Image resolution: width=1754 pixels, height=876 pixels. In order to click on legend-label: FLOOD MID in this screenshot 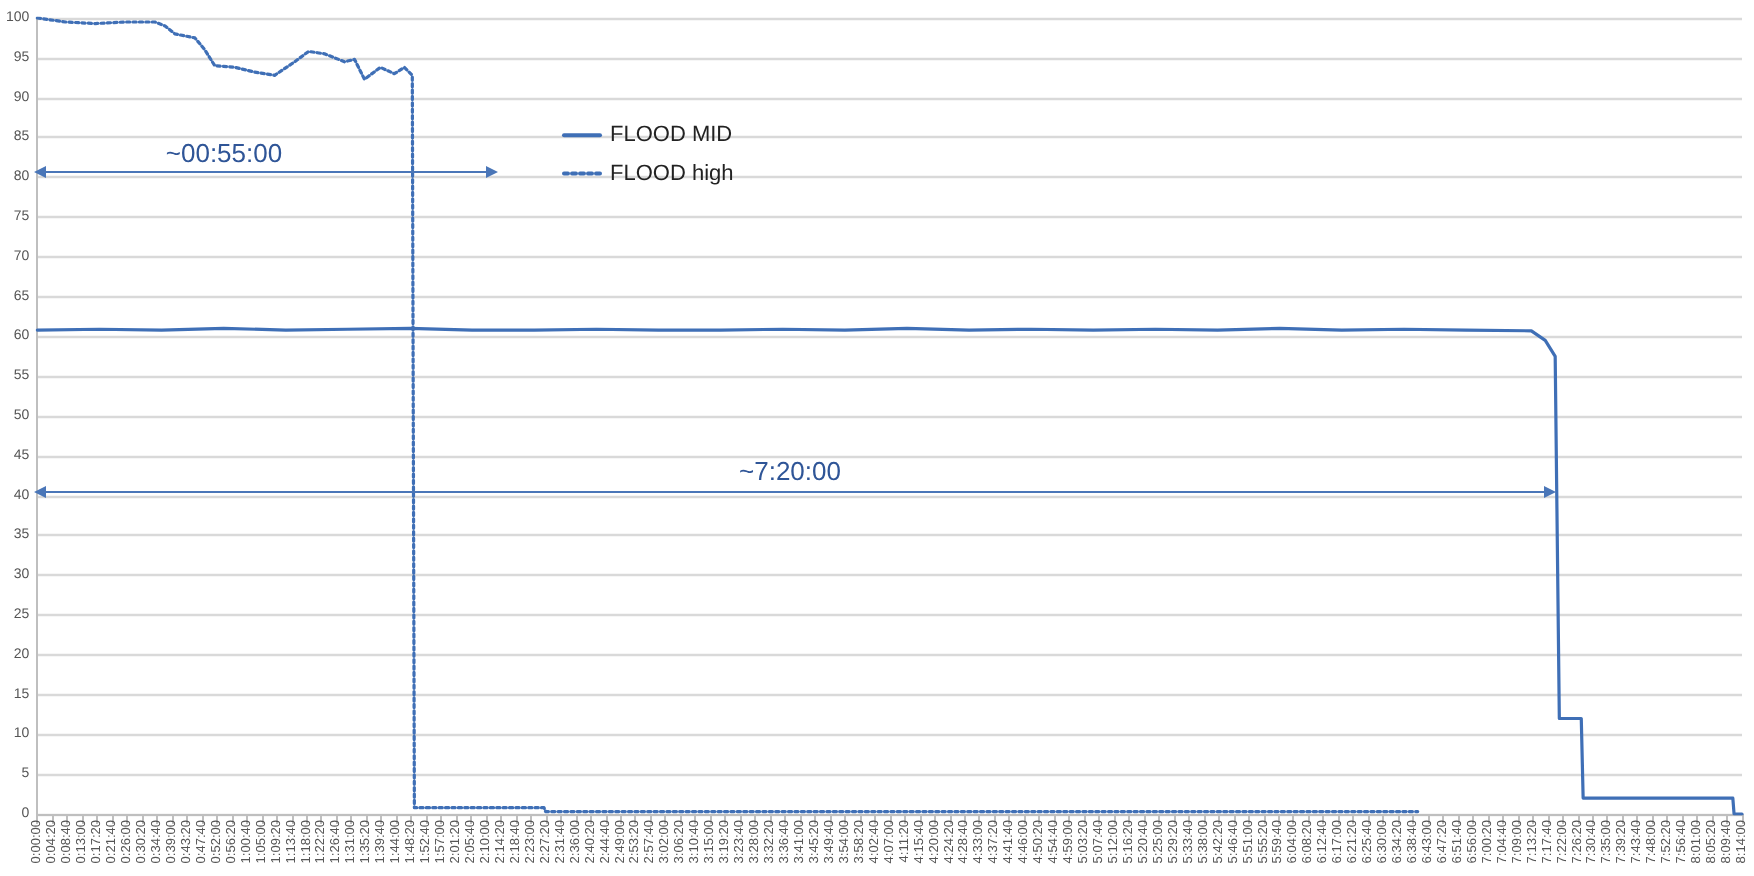, I will do `click(671, 135)`.